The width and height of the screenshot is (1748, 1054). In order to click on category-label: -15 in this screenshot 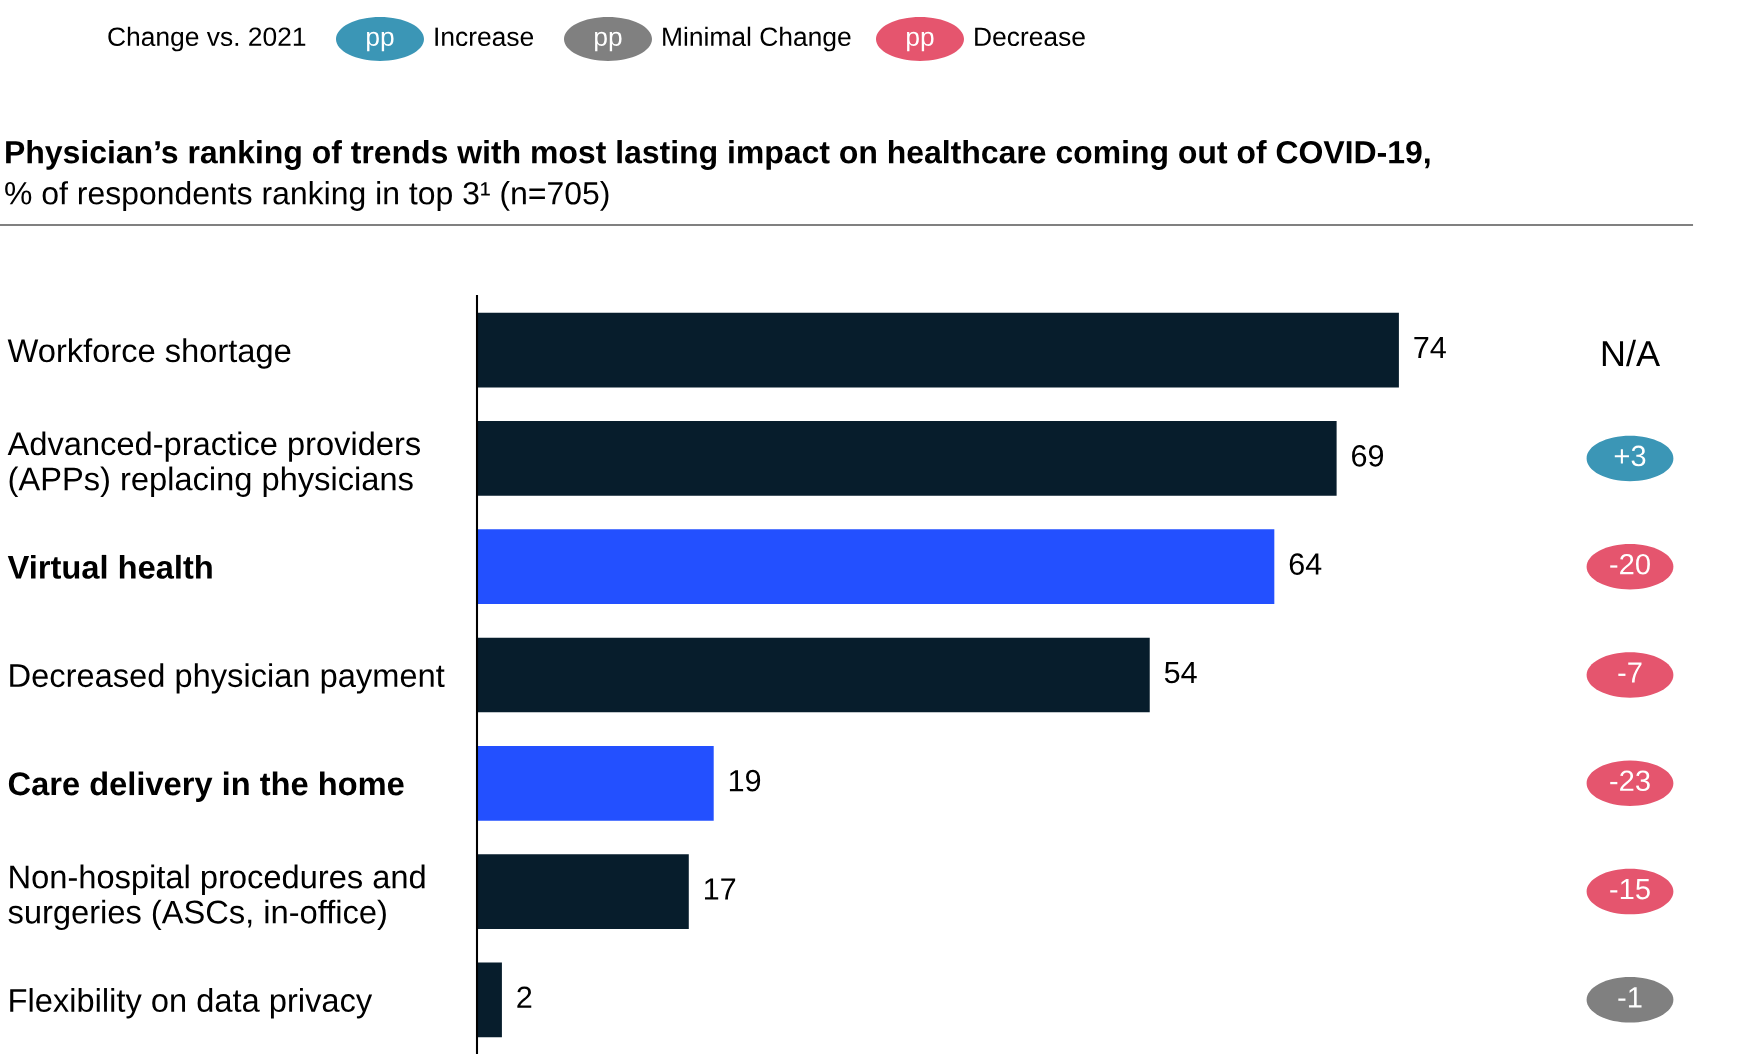, I will do `click(1630, 889)`.